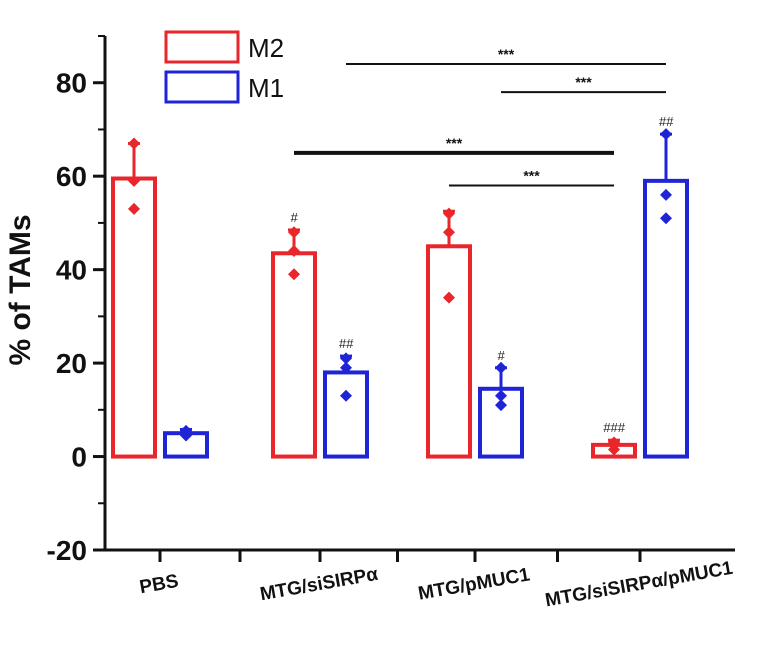  Describe the element at coordinates (71, 363) in the screenshot. I see `y-tick-label: 20` at that location.